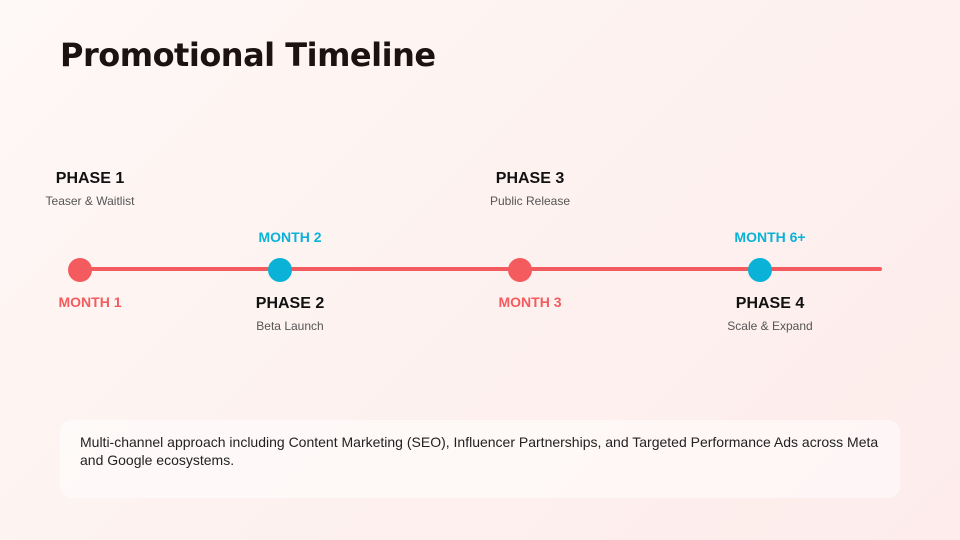 Image resolution: width=960 pixels, height=540 pixels. What do you see at coordinates (90, 201) in the screenshot?
I see `milestone-1-description: Teaser & Waitlist` at bounding box center [90, 201].